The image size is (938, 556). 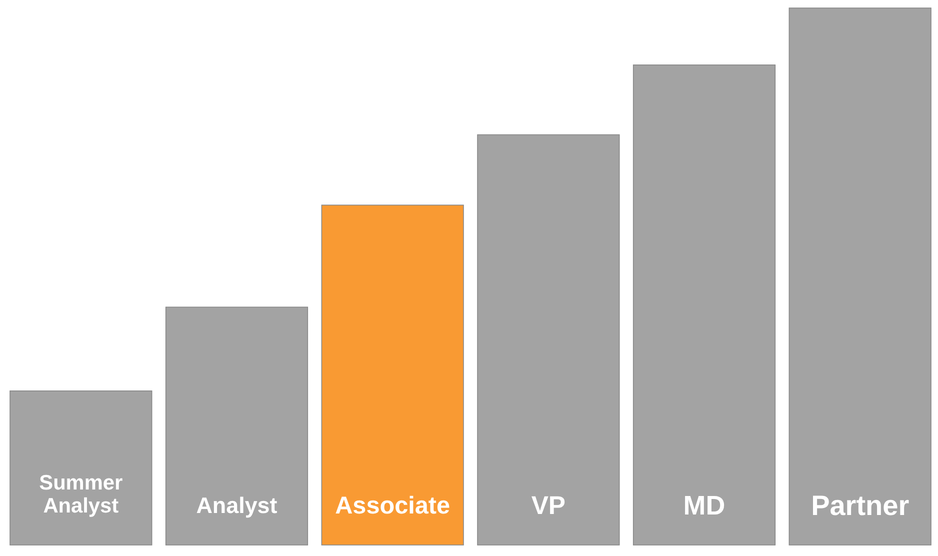 I want to click on x-tick-label: VP, so click(x=548, y=506).